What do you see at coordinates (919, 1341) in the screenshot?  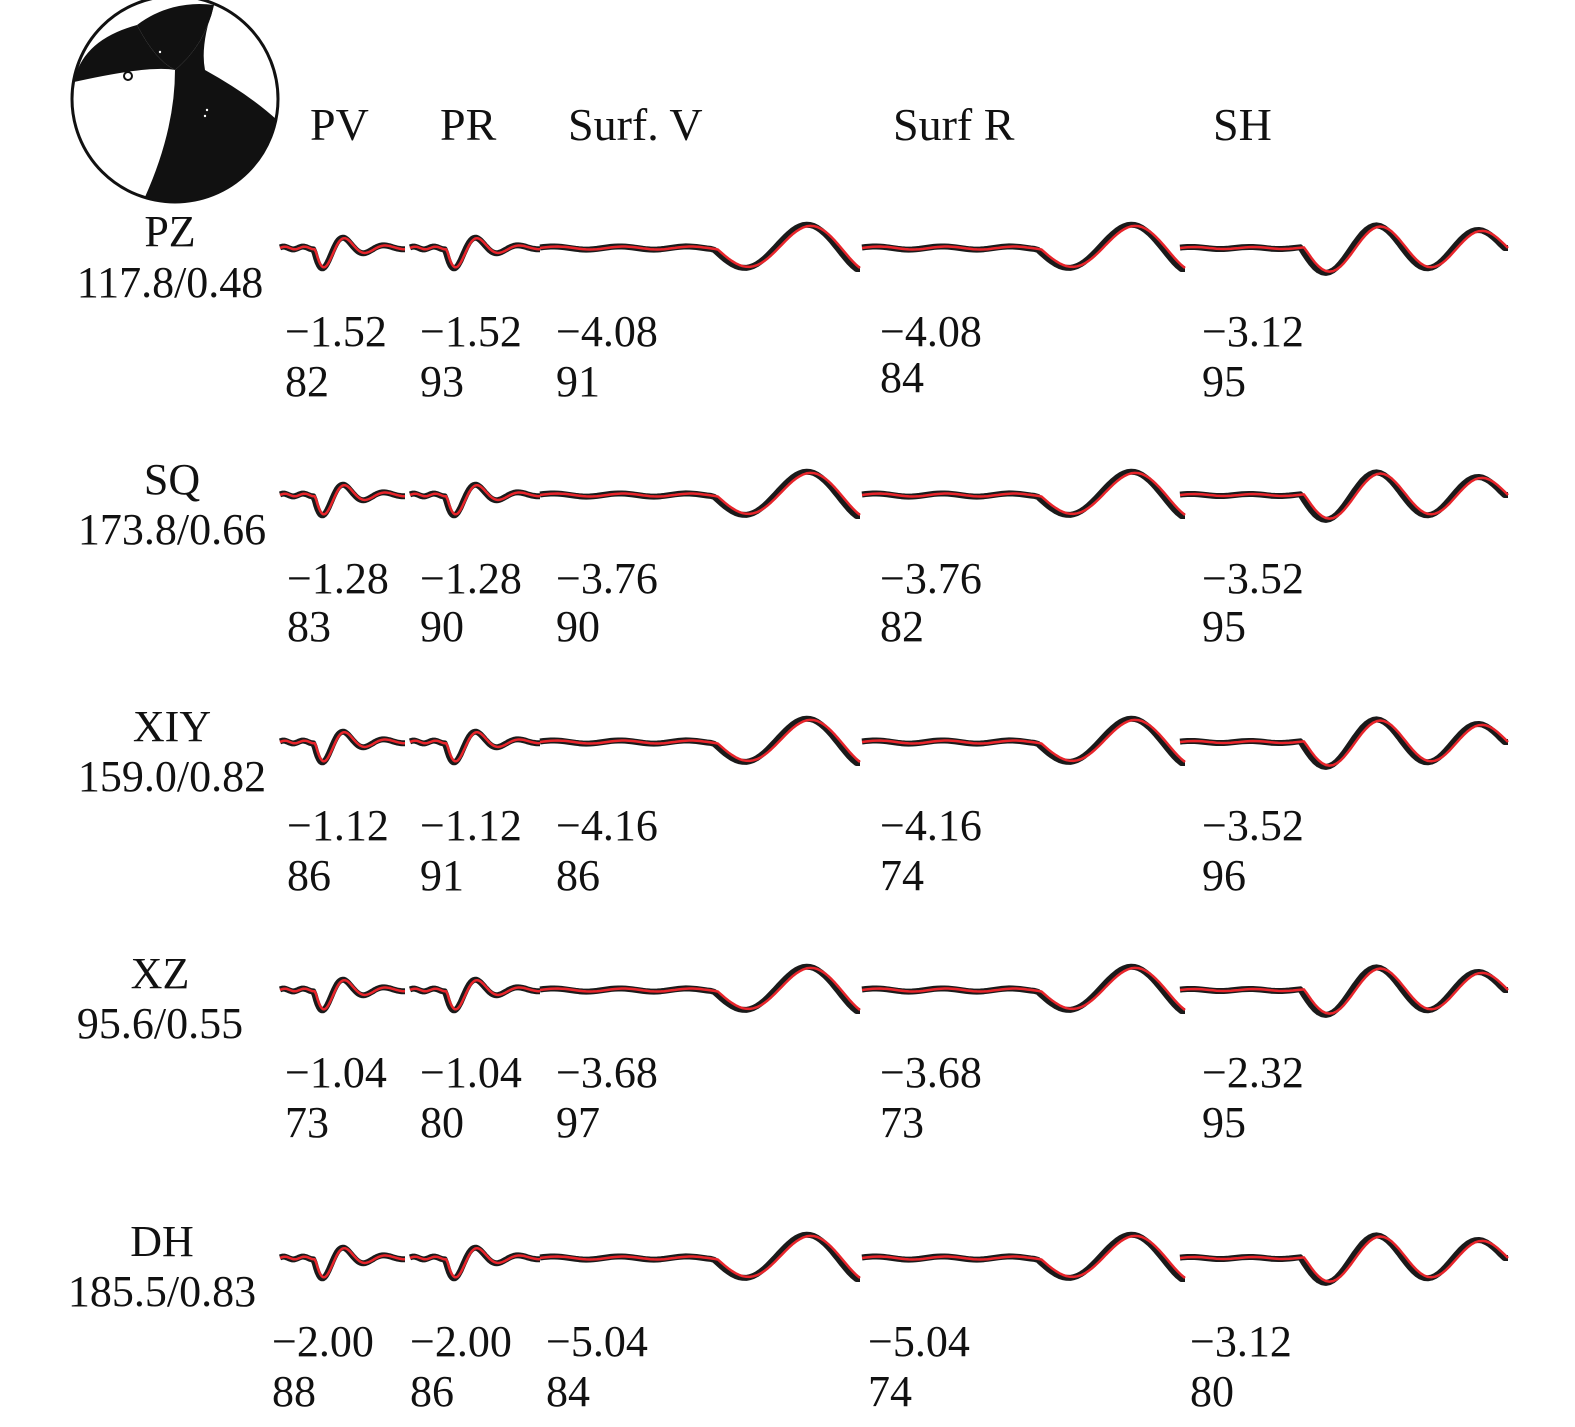 I see `time-shift-surf-r: −5.04` at bounding box center [919, 1341].